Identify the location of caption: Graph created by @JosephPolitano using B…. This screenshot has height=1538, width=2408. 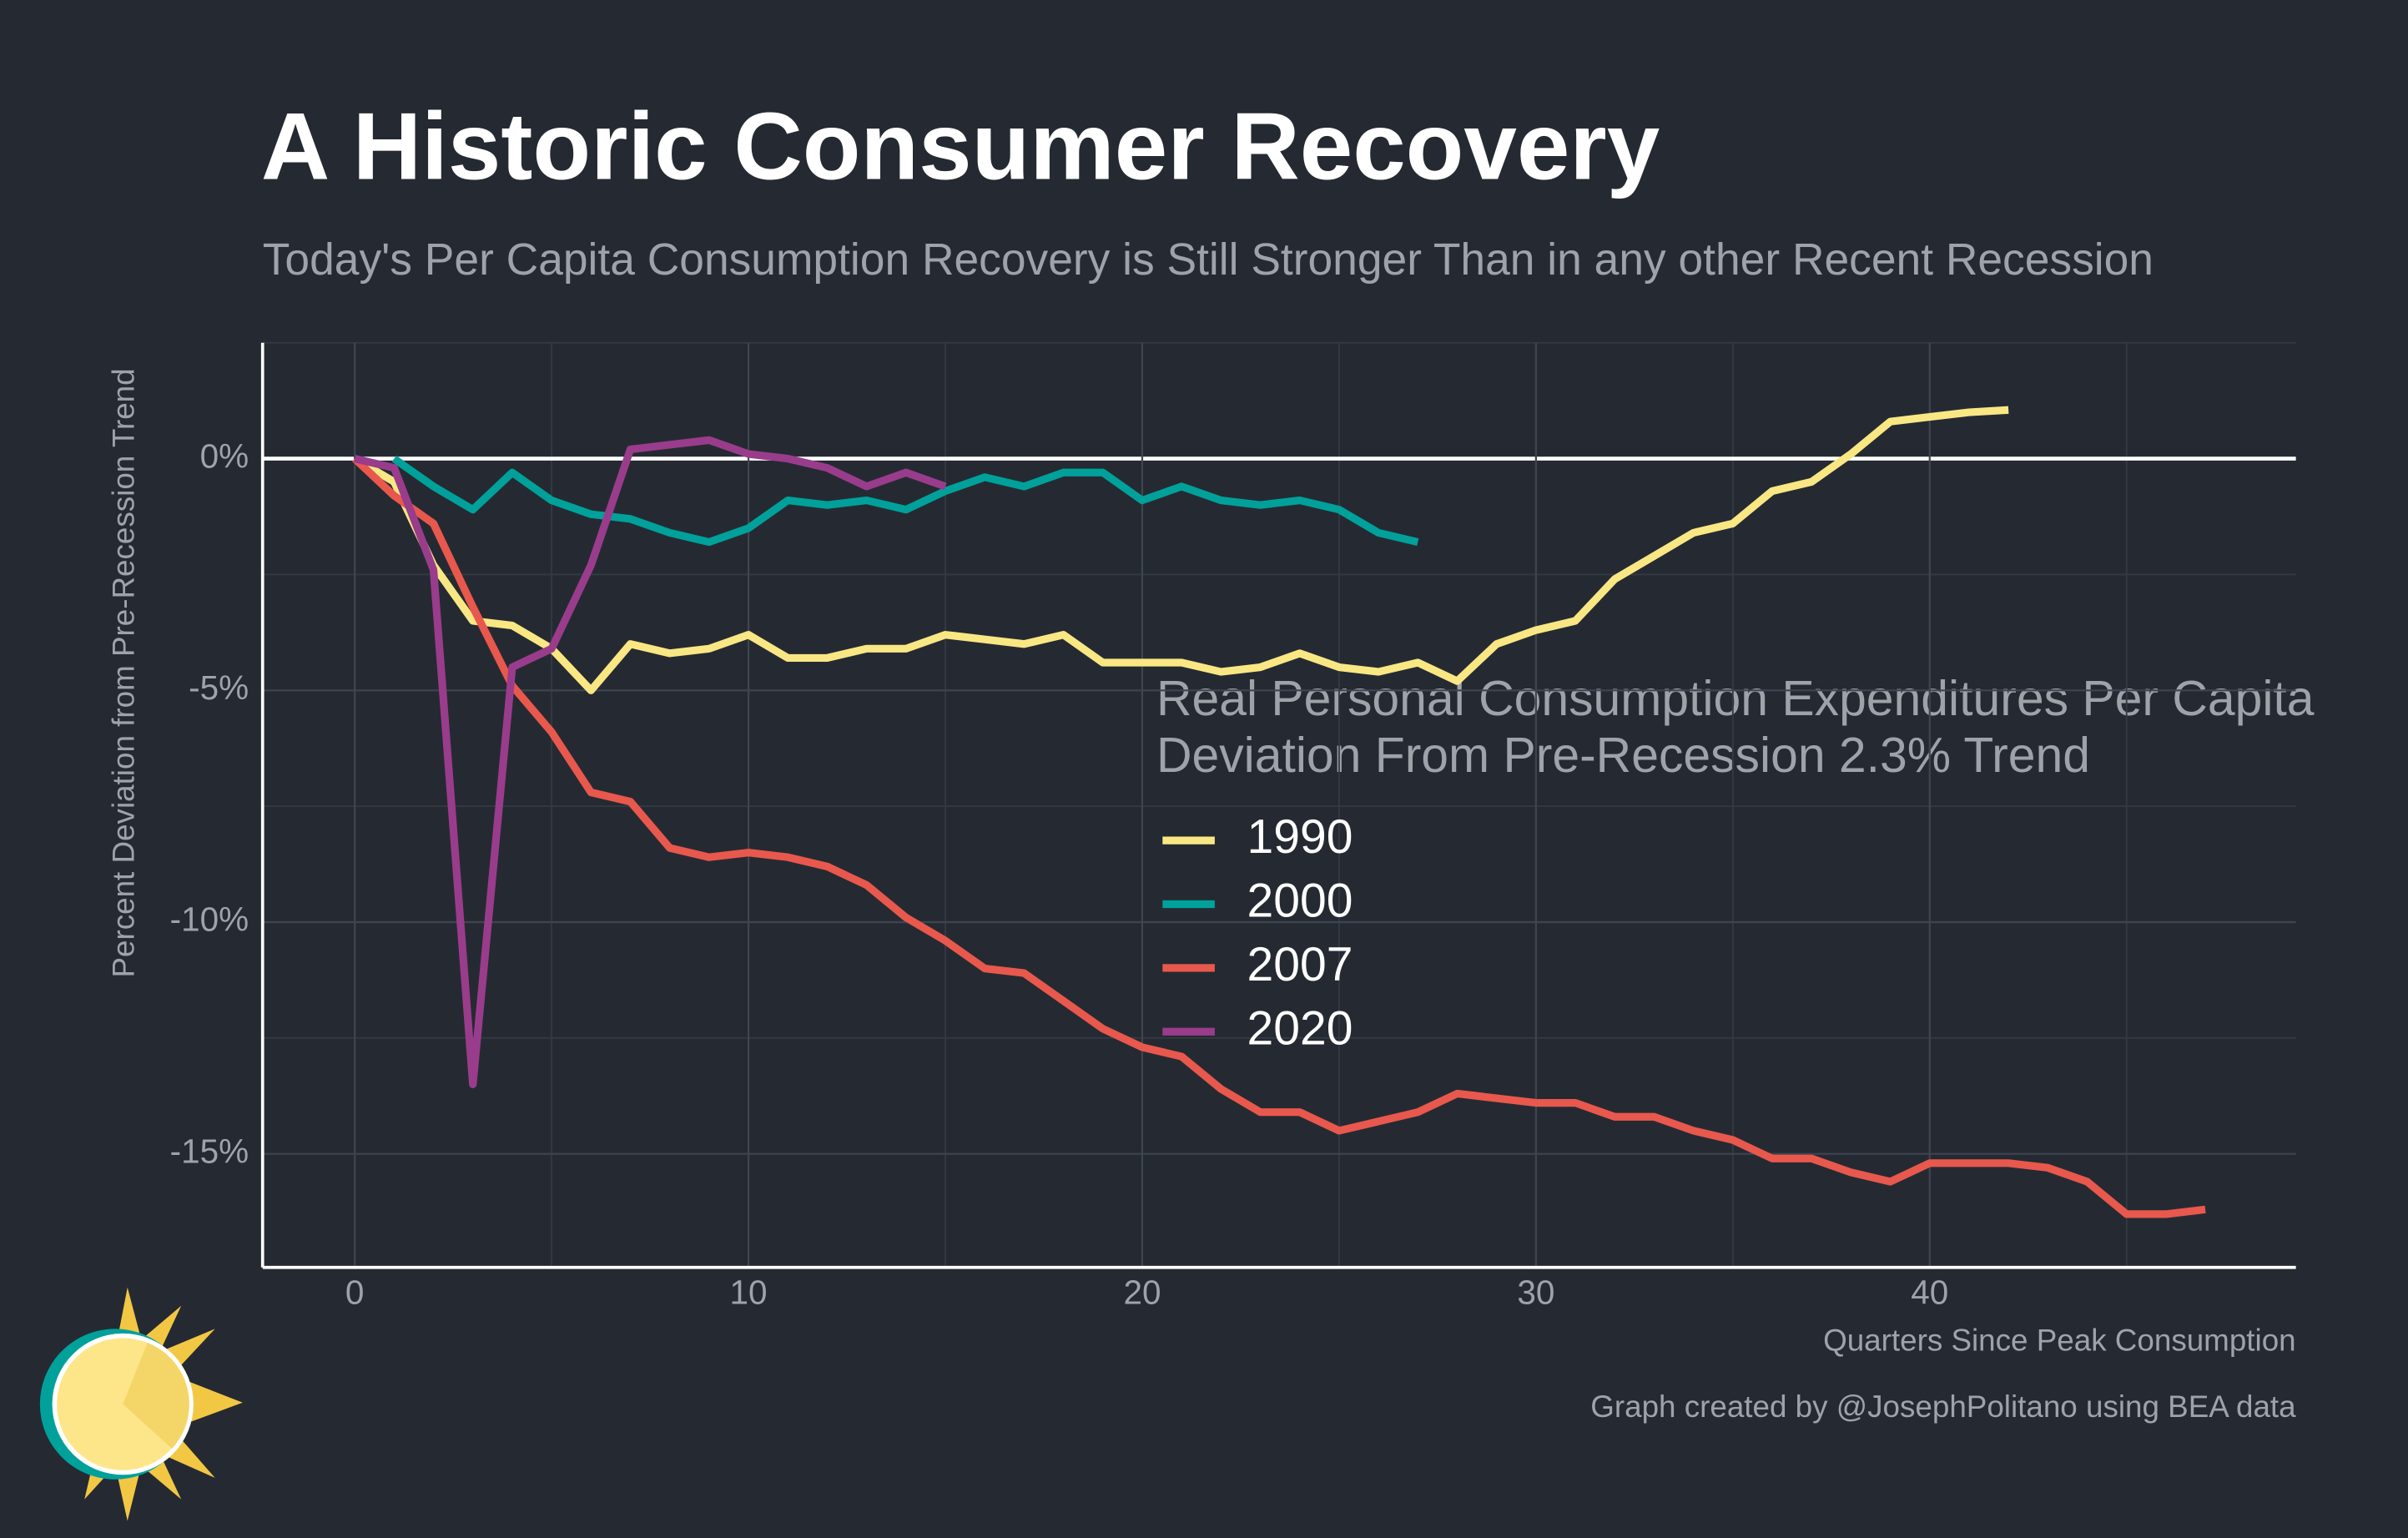
(1943, 1406).